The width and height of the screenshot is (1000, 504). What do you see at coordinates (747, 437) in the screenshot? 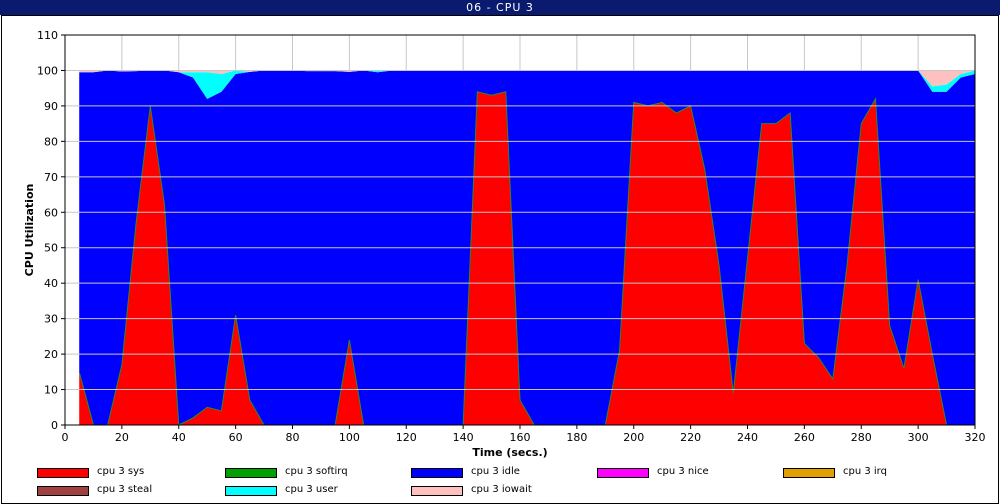
I see `x-tick-label: 240` at bounding box center [747, 437].